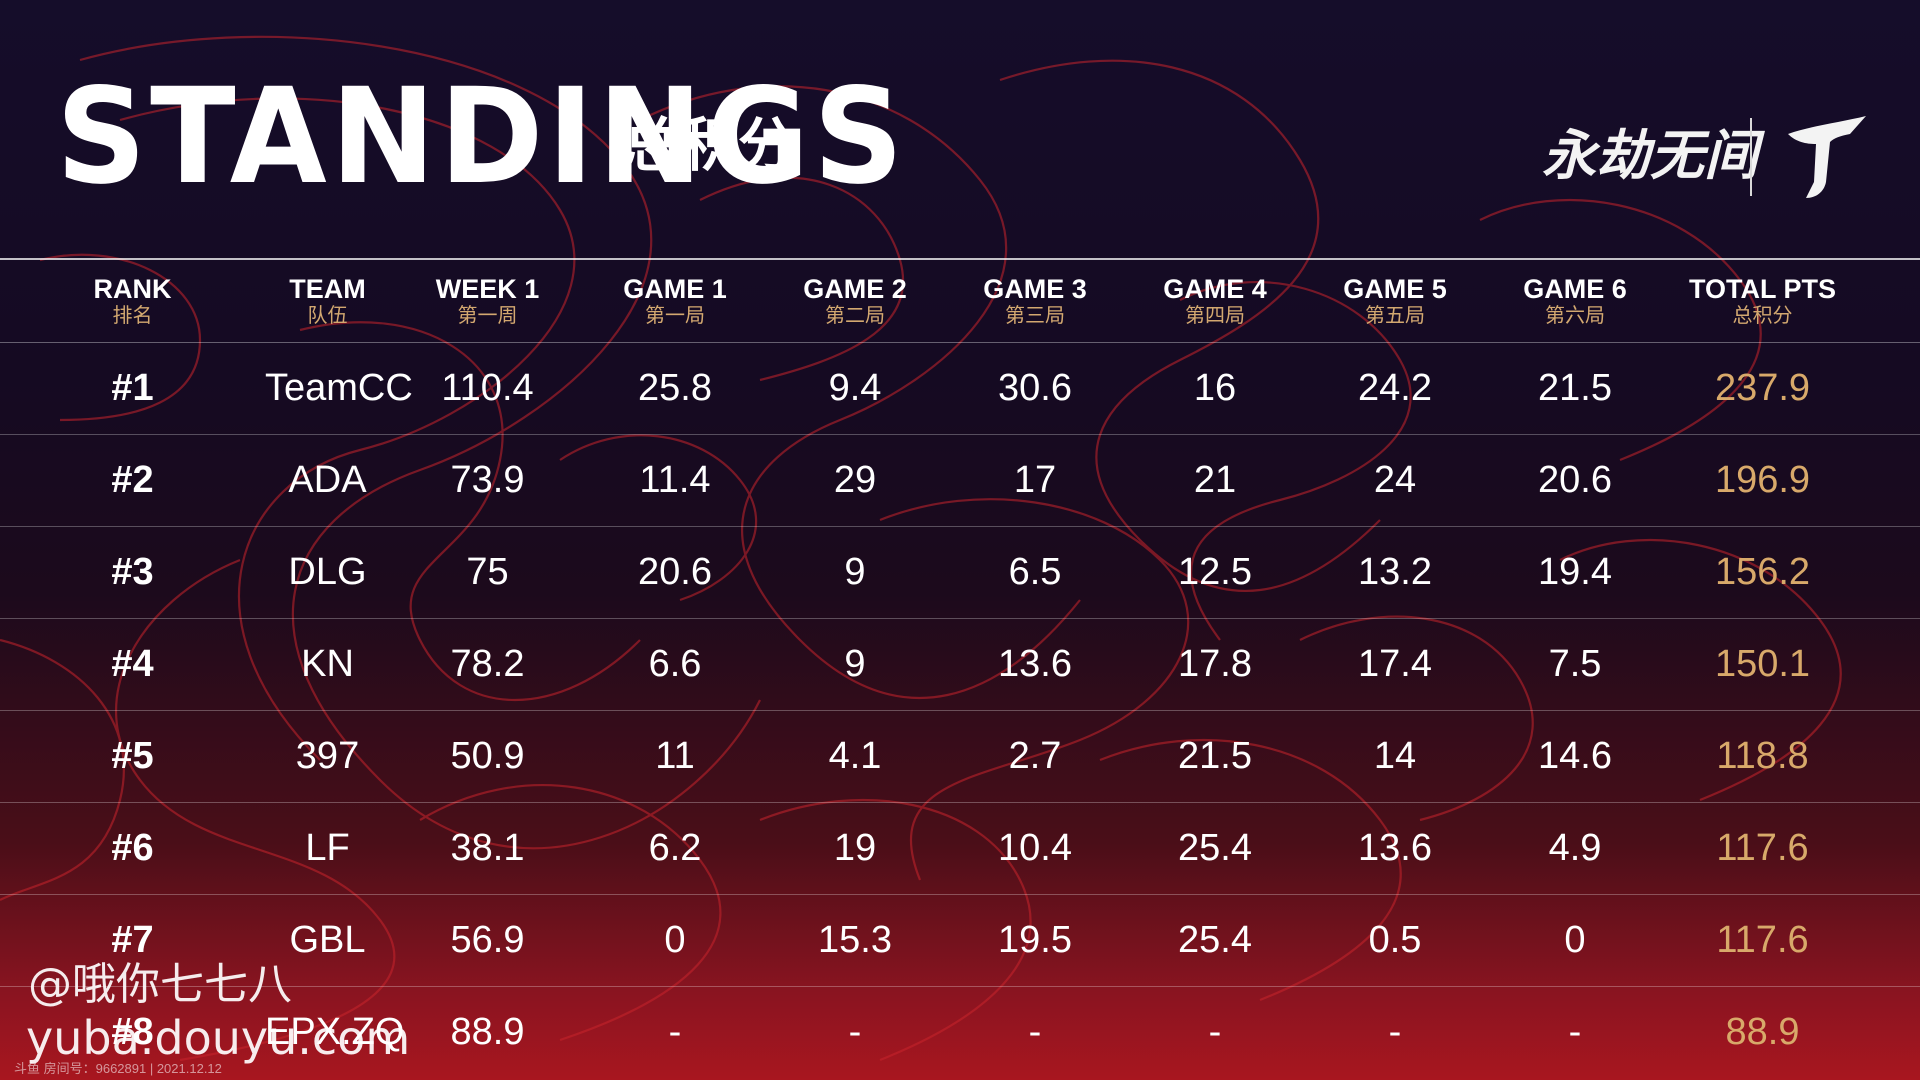  Describe the element at coordinates (675, 572) in the screenshot. I see `game1-cell: 20.6` at that location.